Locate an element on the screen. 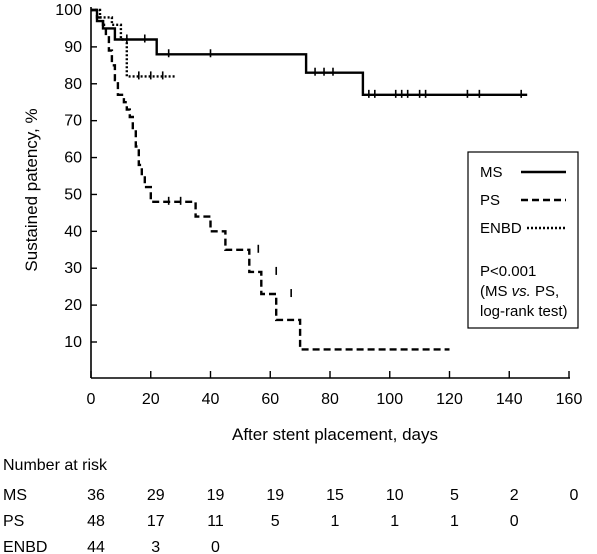 The height and width of the screenshot is (554, 597). y-tick-label: 50 is located at coordinates (73, 194).